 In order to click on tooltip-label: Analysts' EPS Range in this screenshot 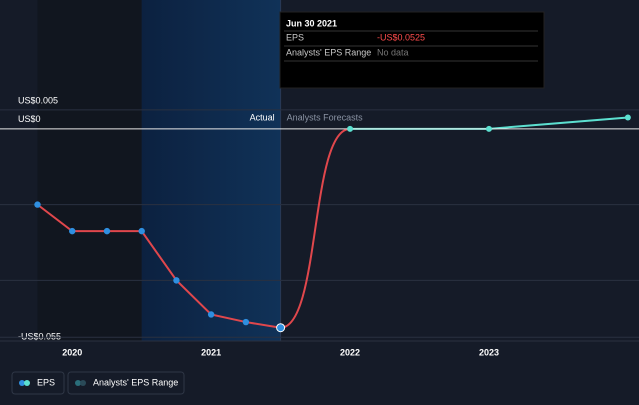, I will do `click(328, 52)`.